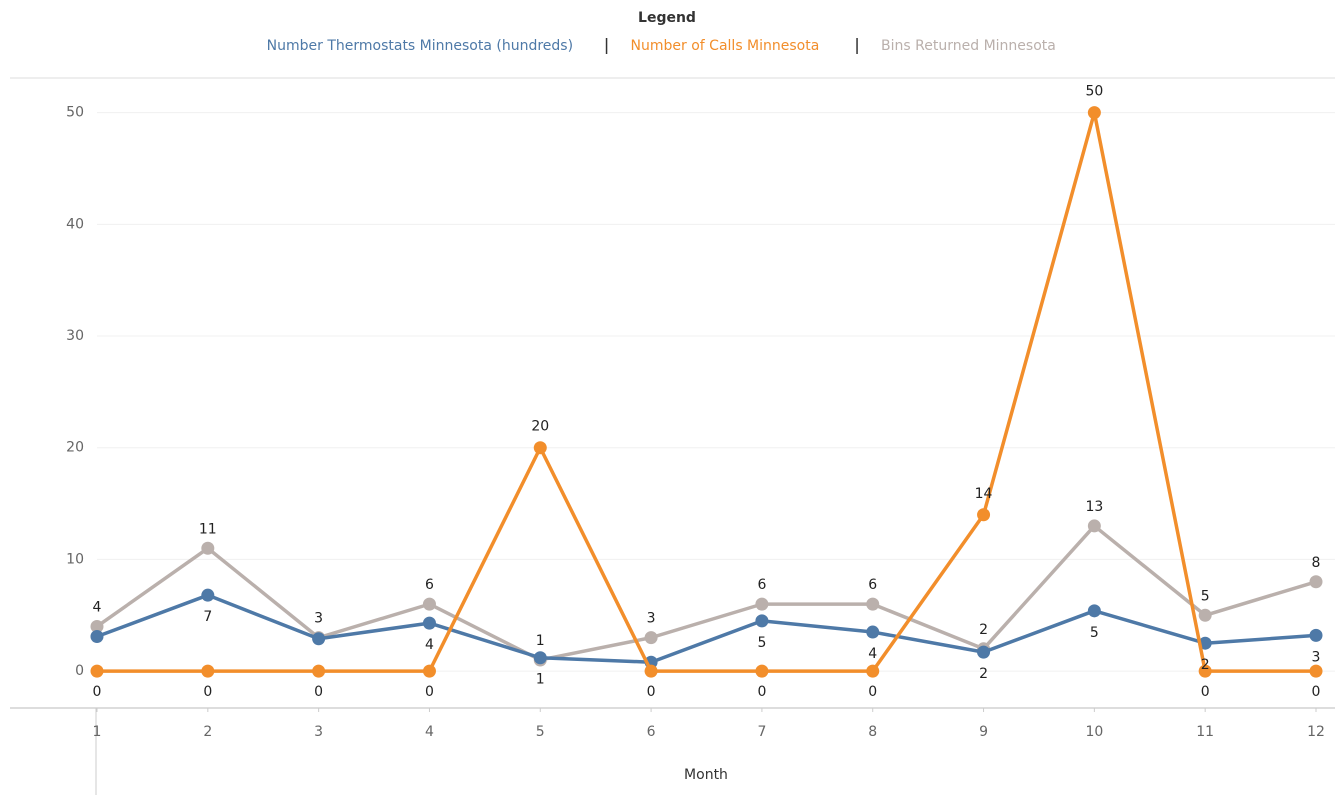 The image size is (1335, 801). I want to click on y-tick-label: 40, so click(75, 224).